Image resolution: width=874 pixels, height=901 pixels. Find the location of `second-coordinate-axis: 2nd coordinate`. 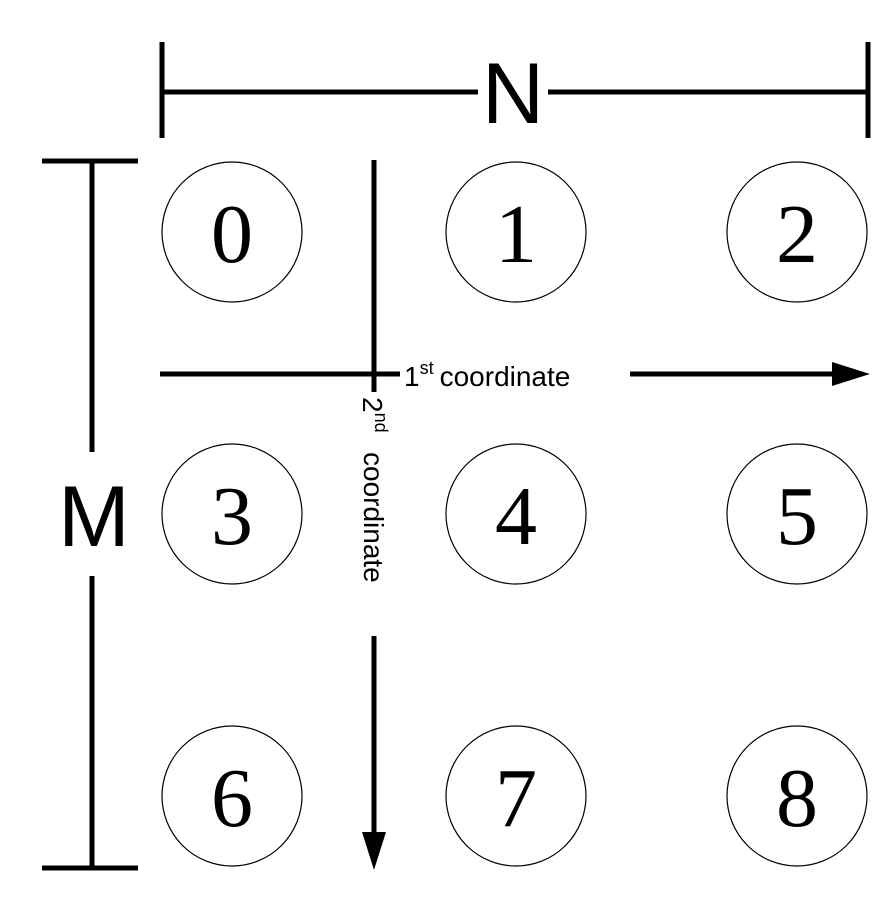

second-coordinate-axis: 2nd coordinate is located at coordinates (374, 515).